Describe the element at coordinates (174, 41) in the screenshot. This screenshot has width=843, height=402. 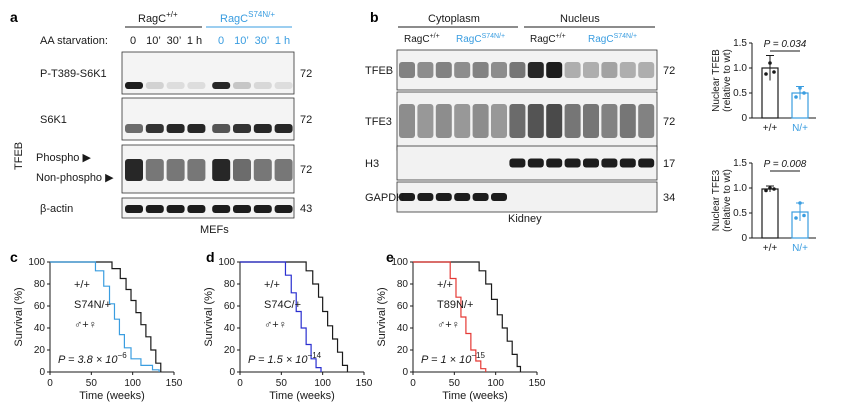
I see `timepoint-label: 30’` at that location.